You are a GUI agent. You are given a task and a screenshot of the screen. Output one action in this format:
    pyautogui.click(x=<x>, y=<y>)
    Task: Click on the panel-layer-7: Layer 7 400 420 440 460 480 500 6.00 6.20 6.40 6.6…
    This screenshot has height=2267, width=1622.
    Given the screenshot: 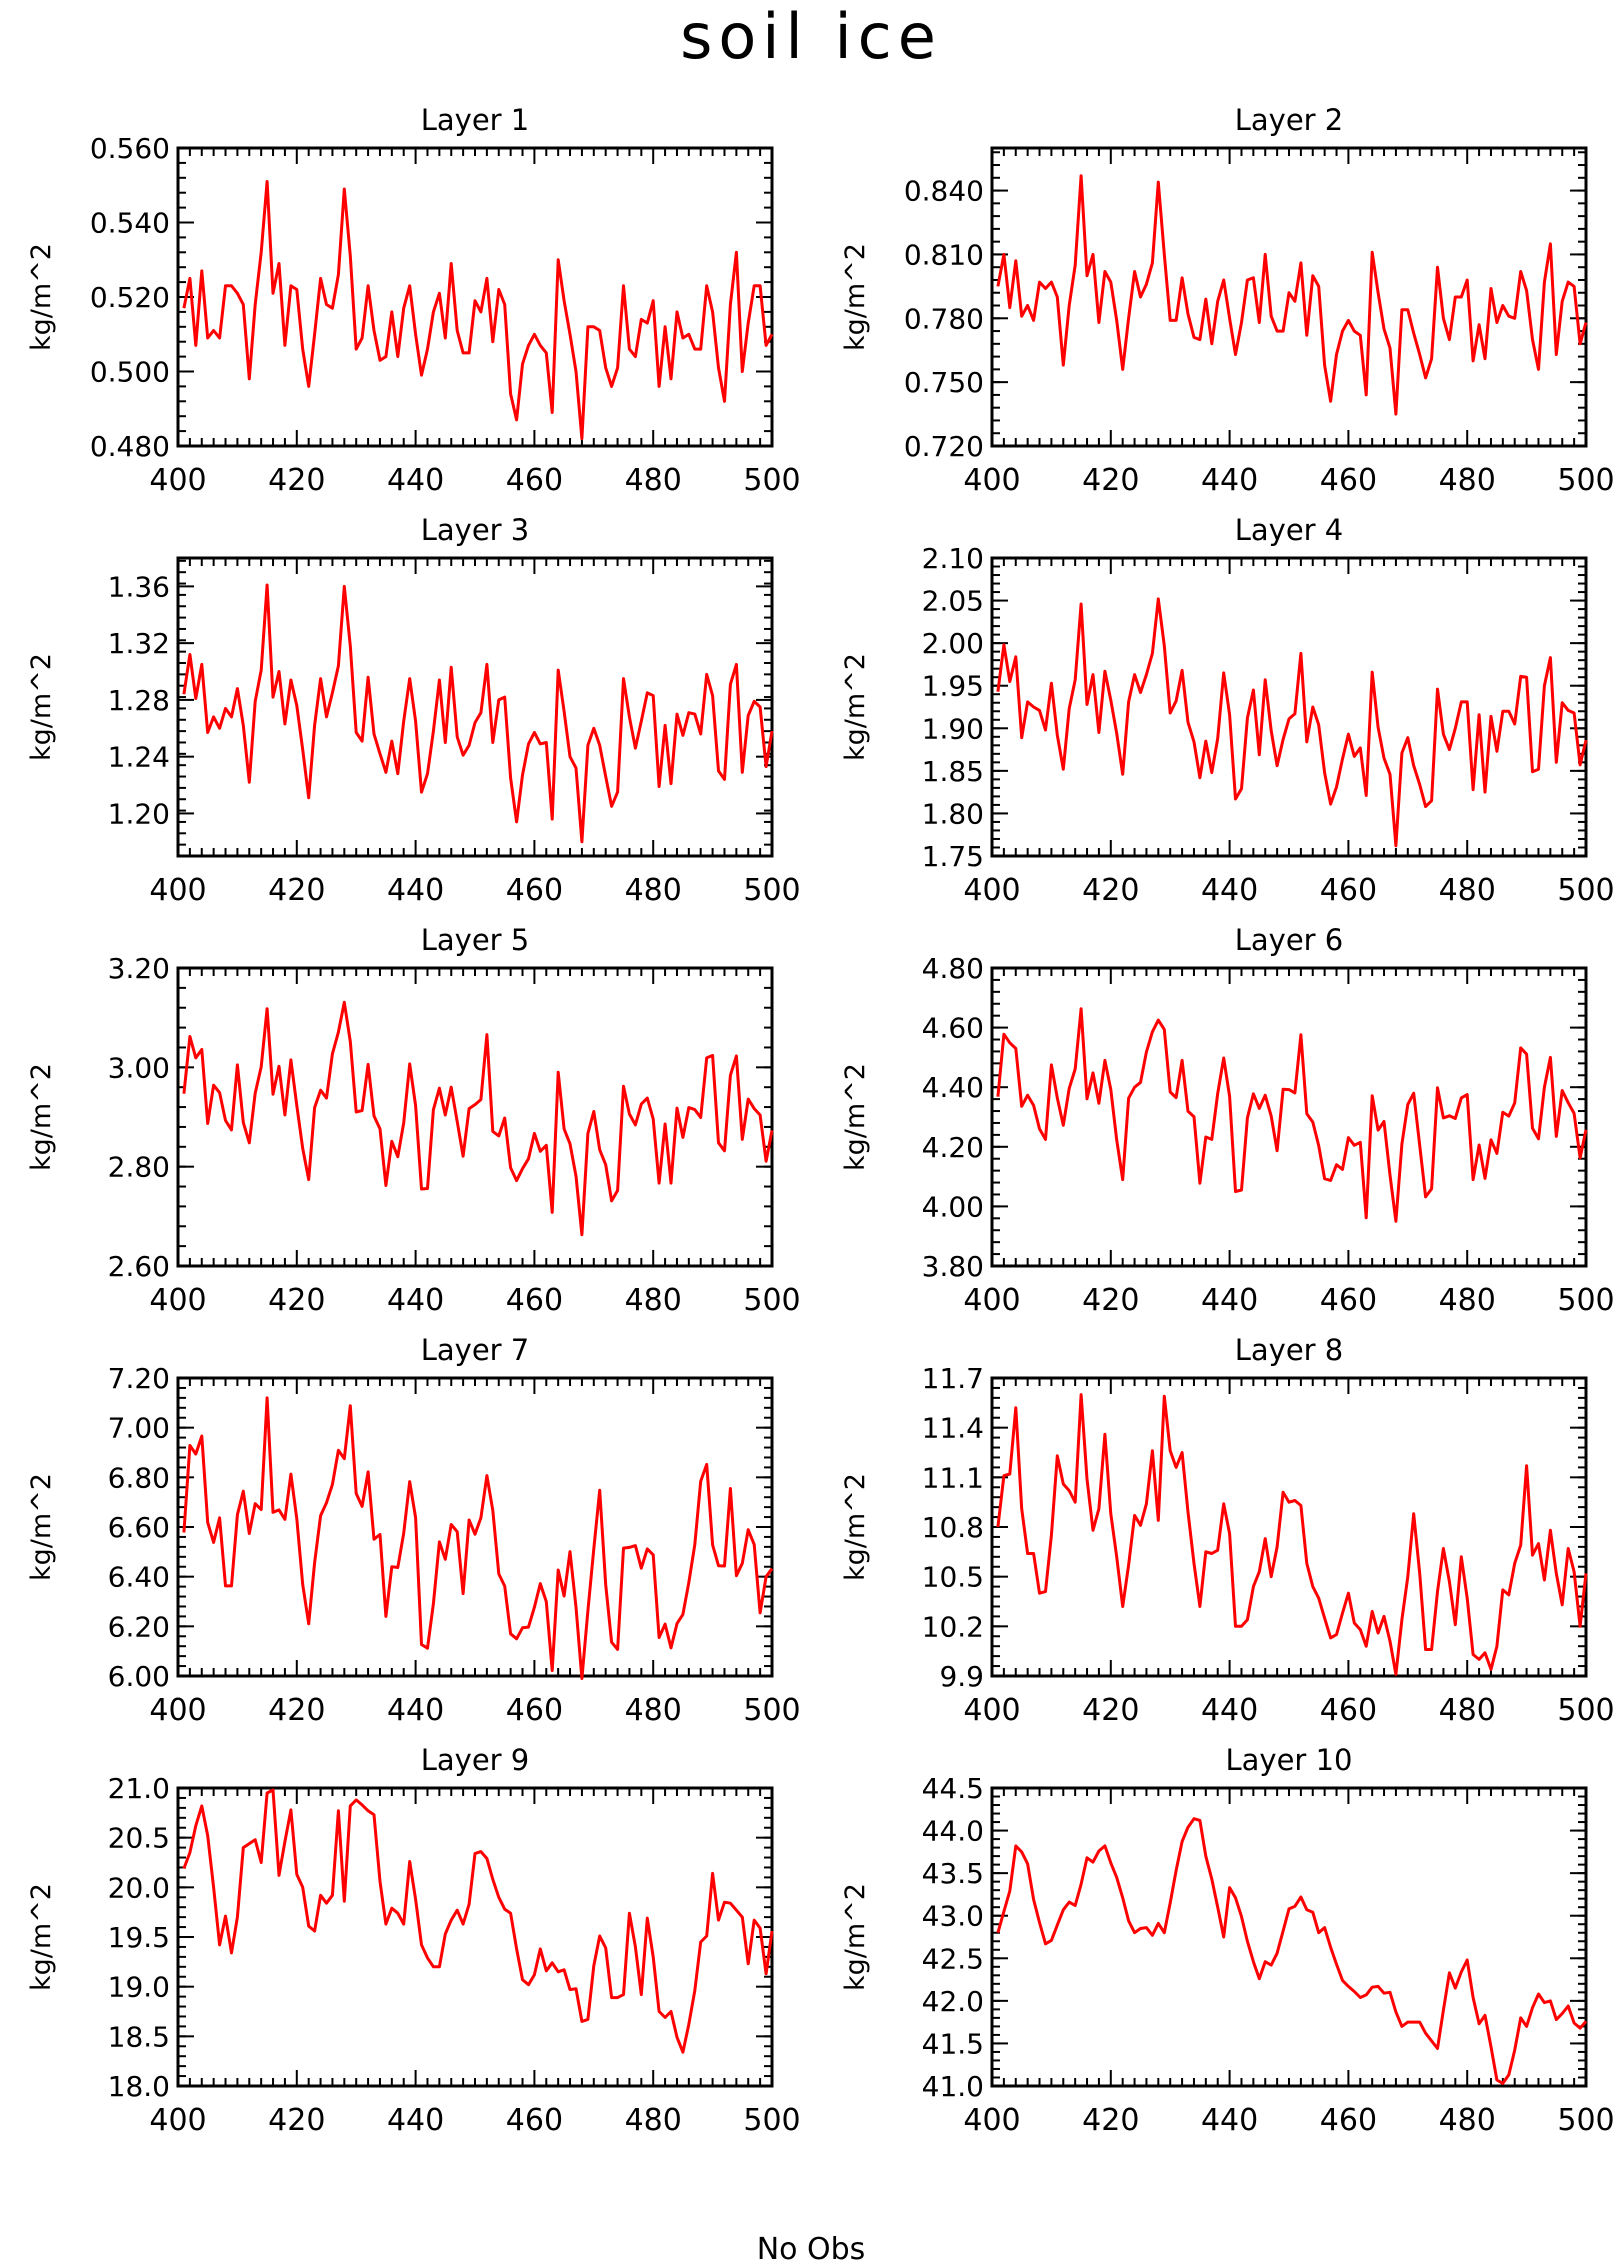 What is the action you would take?
    pyautogui.click(x=413, y=1530)
    